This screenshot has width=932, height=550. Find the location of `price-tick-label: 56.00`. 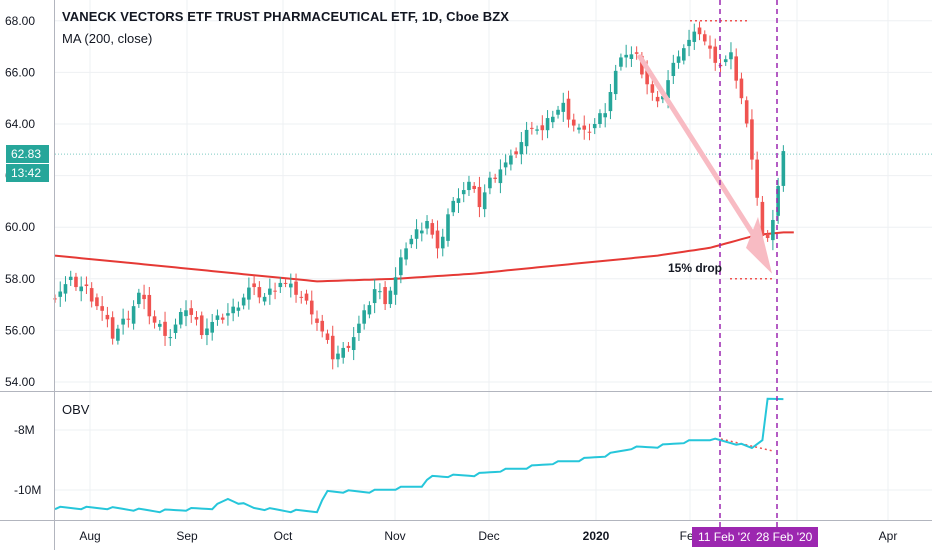

price-tick-label: 56.00 is located at coordinates (20, 330).